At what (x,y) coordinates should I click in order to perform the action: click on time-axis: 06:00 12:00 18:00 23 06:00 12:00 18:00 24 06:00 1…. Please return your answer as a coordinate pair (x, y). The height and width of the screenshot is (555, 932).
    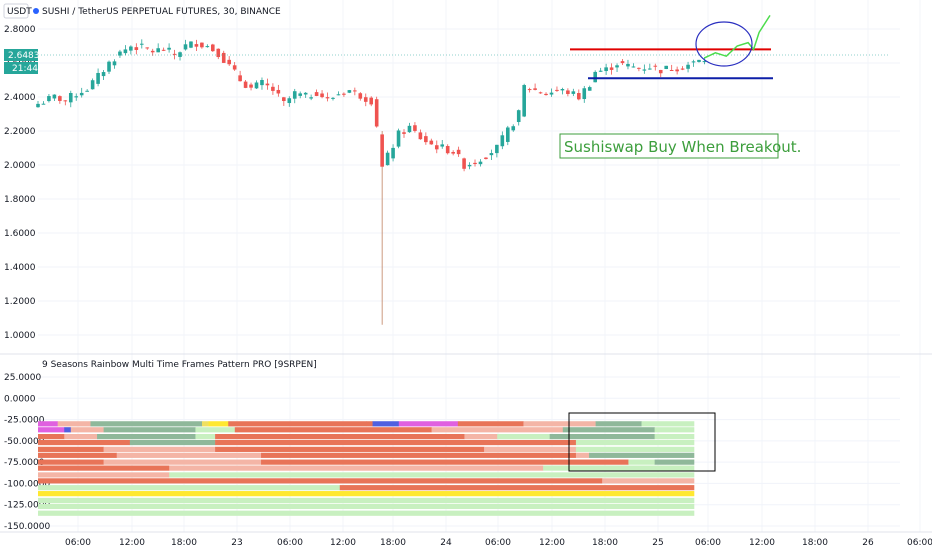
    Looking at the image, I should click on (498, 543).